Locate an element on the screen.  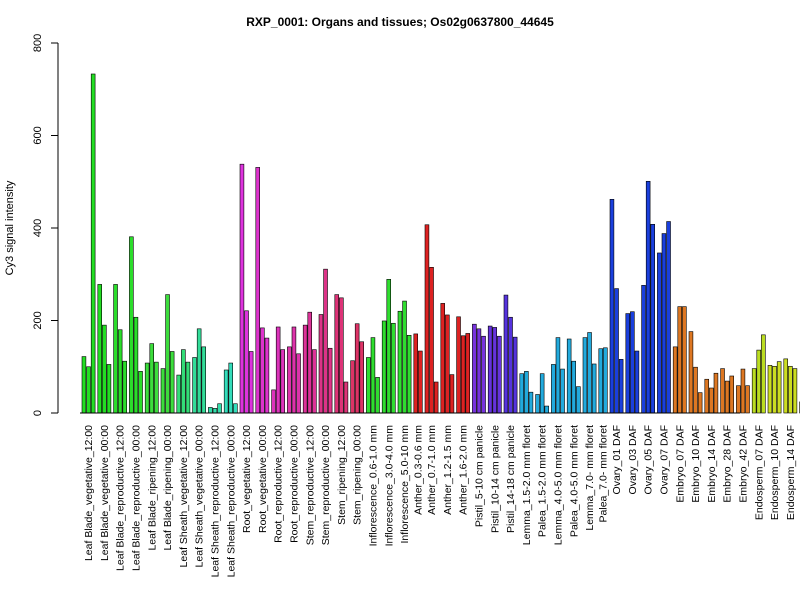
x-tick-label: Anther_0.7-1.0 mm is located at coordinates (432, 470).